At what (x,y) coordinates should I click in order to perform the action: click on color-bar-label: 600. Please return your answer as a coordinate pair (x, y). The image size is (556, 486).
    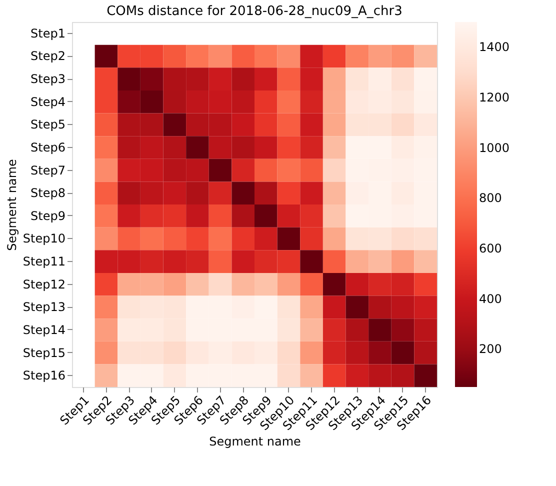
    Looking at the image, I should click on (490, 249).